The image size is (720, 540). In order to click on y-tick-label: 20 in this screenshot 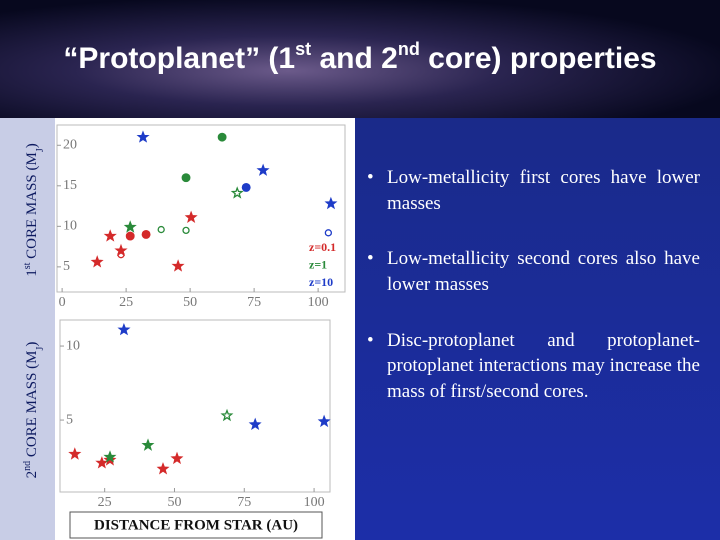, I will do `click(70, 144)`.